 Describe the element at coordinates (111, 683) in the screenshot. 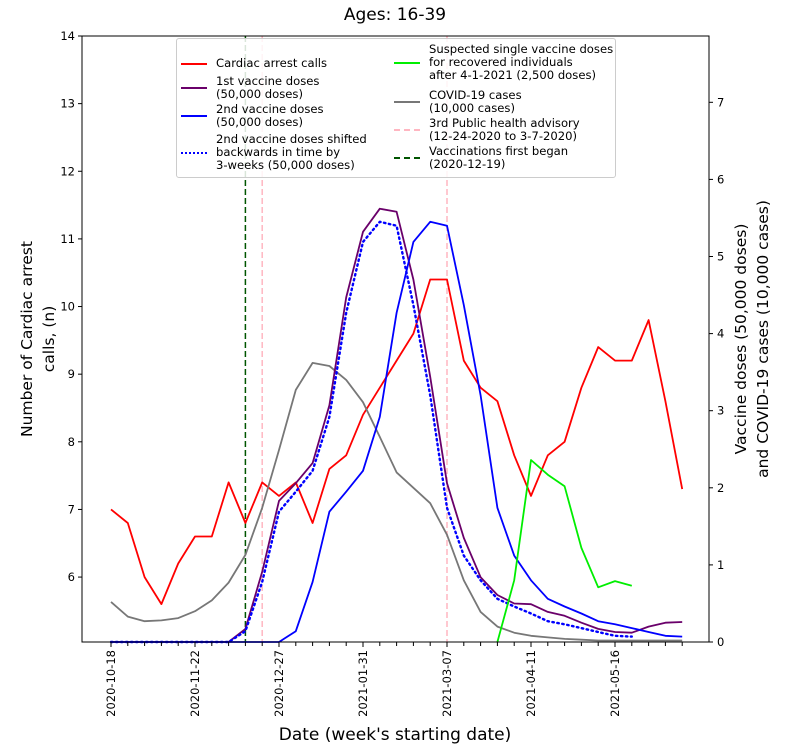

I see `x-tick-label: 2020-10-18` at that location.